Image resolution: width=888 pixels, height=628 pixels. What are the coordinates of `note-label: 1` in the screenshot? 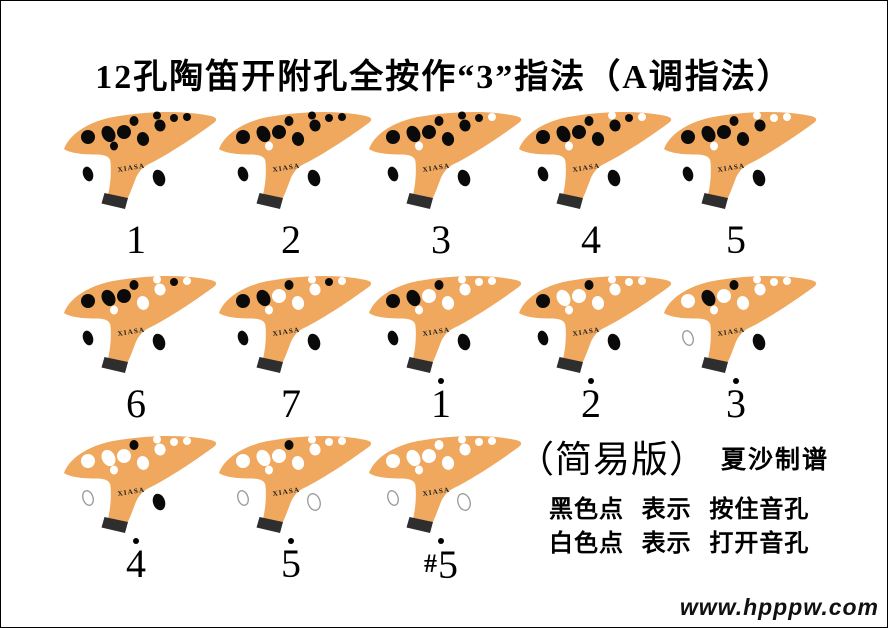 It's located at (136, 237).